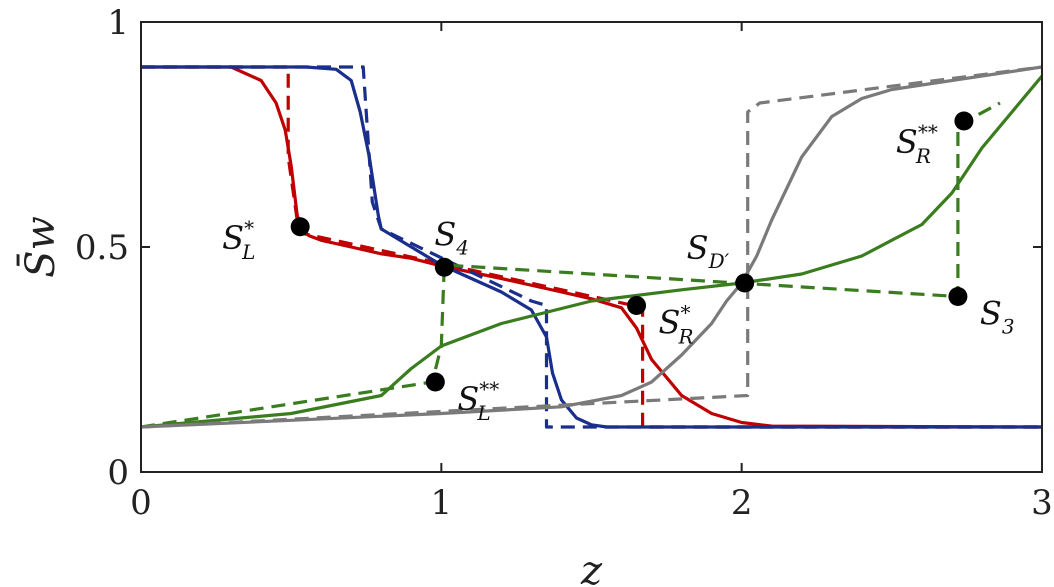 Image resolution: width=1054 pixels, height=587 pixels. Describe the element at coordinates (676, 325) in the screenshot. I see `point-label: S* R` at that location.